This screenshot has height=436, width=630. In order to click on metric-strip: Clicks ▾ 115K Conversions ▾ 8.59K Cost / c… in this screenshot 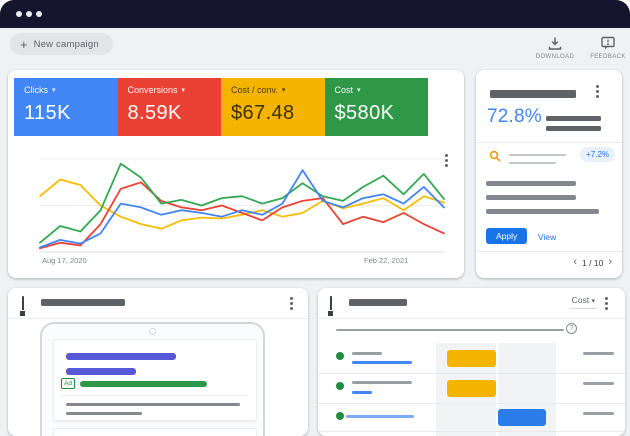, I will do `click(221, 107)`.